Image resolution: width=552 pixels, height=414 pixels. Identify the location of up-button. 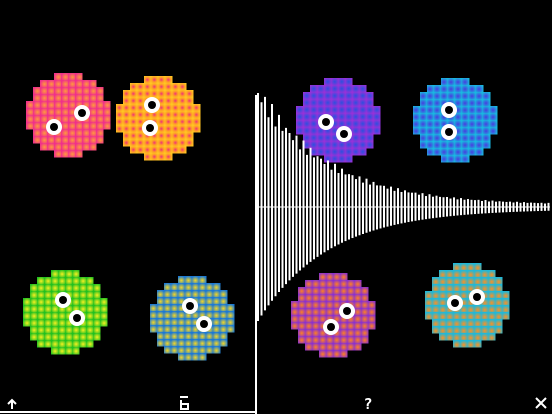
(12, 403).